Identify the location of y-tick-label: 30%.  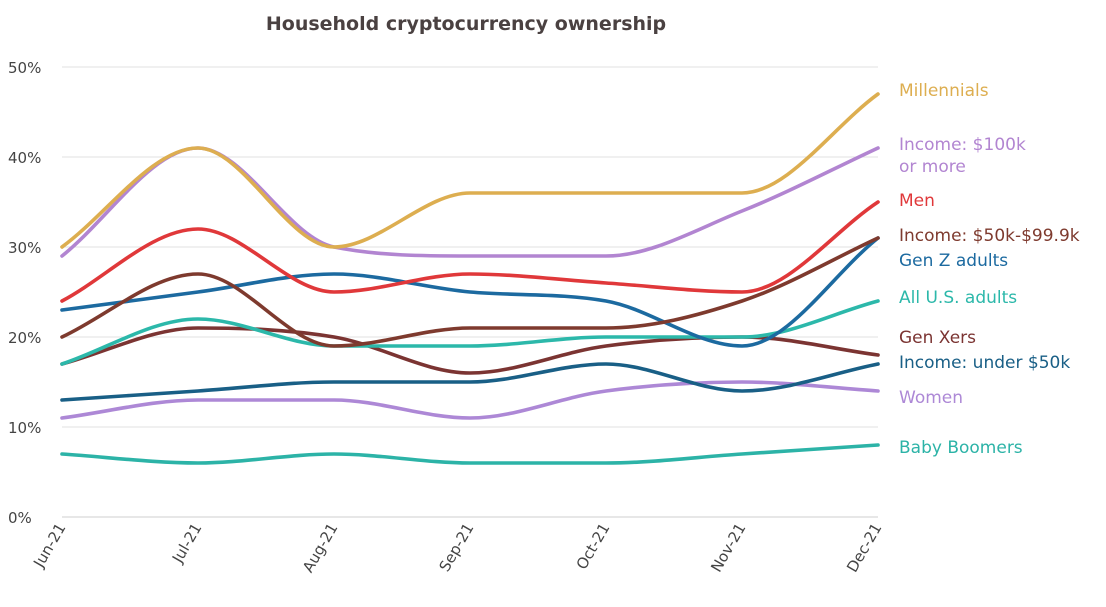
(24, 248).